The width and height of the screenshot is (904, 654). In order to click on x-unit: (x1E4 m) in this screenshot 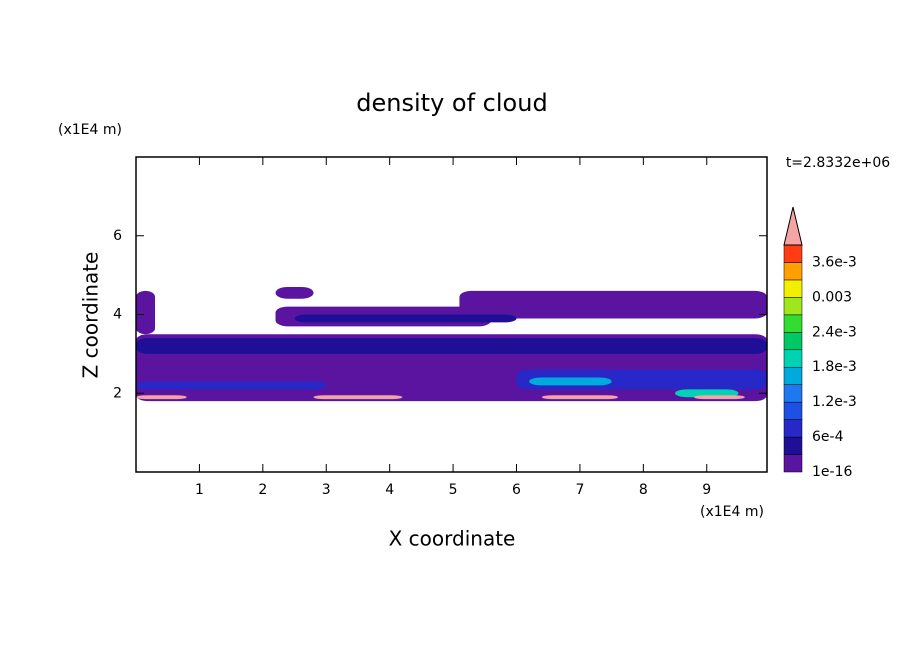, I will do `click(732, 512)`.